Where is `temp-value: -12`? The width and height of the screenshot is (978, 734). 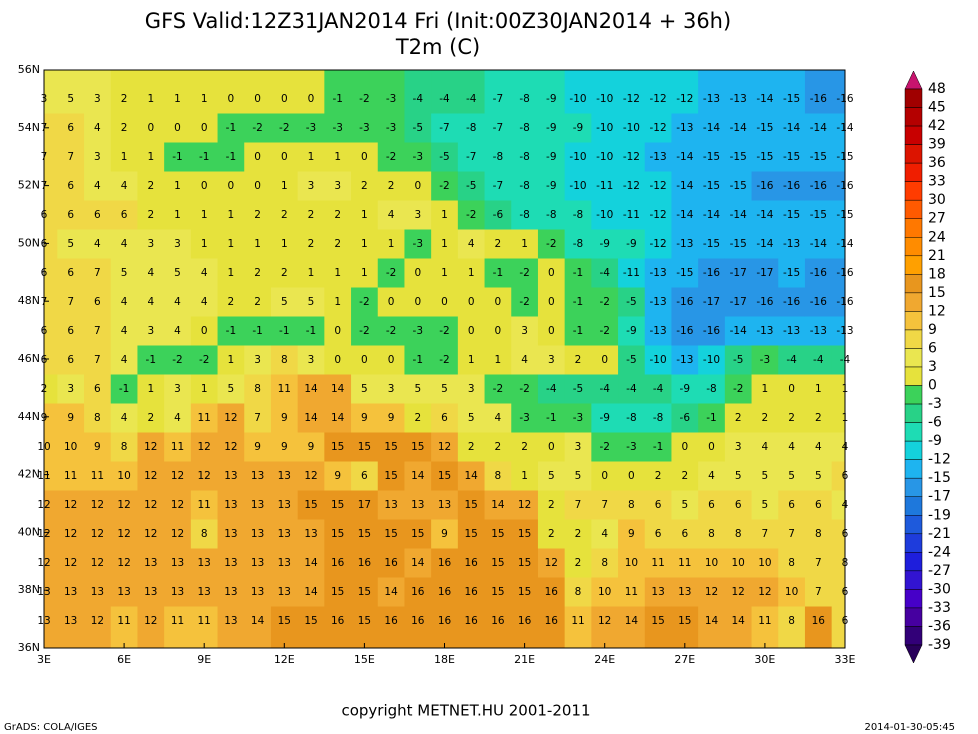
temp-value: -12 is located at coordinates (658, 186).